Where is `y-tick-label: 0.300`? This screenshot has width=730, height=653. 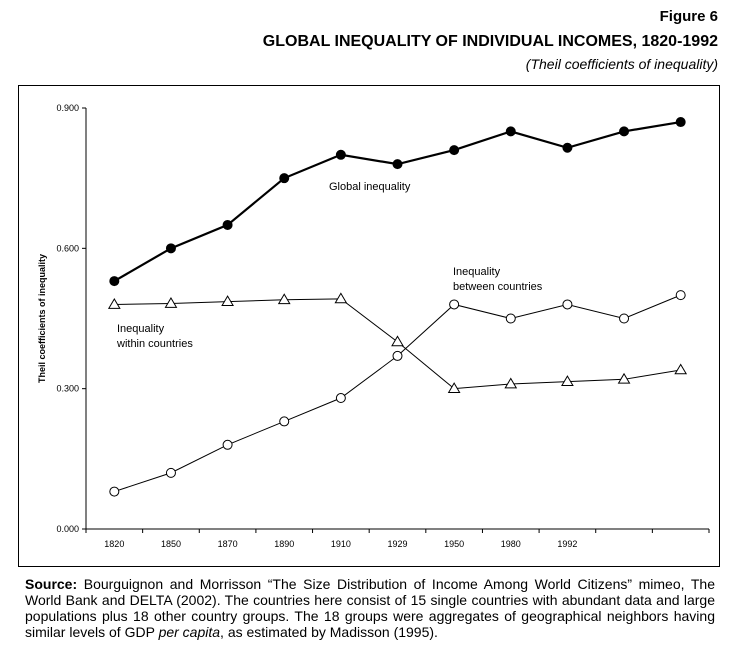
y-tick-label: 0.300 is located at coordinates (67, 389).